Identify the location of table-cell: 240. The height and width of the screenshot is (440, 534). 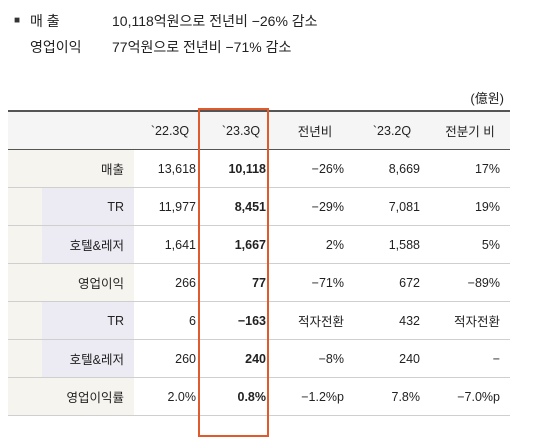
(392, 358).